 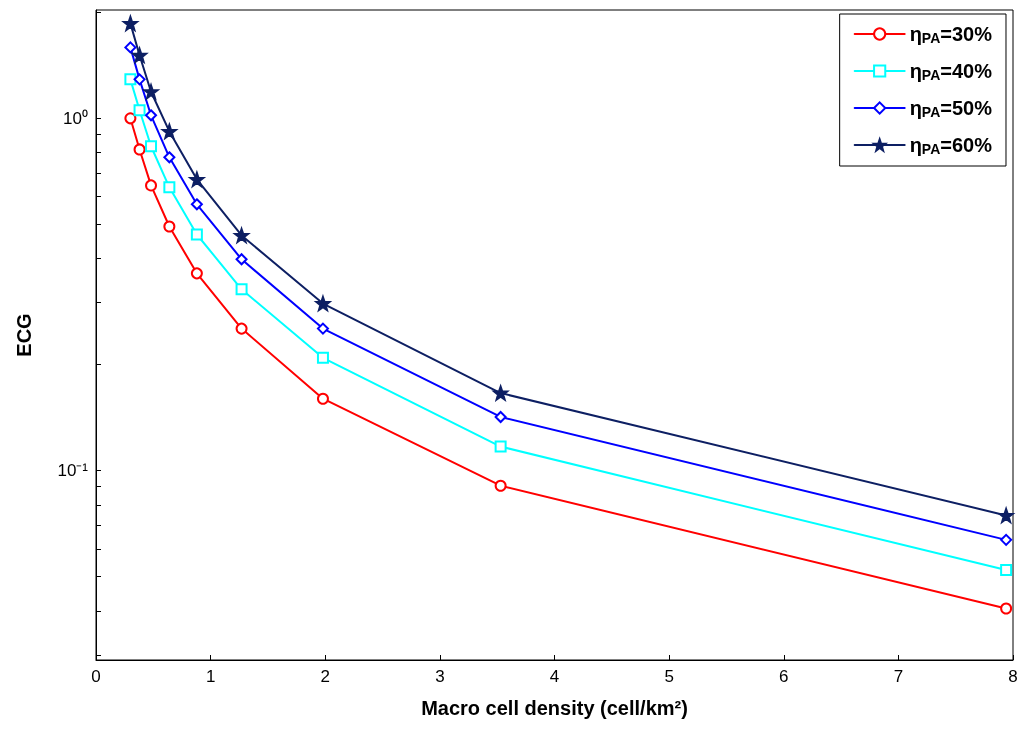 What do you see at coordinates (898, 676) in the screenshot?
I see `x-tick-label: 7` at bounding box center [898, 676].